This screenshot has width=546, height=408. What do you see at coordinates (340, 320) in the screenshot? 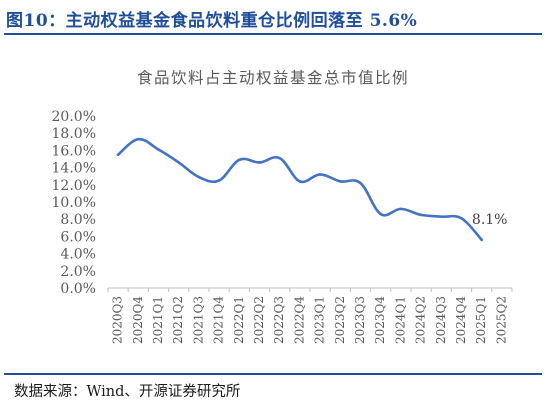
I see `x-tick-label: 2023Q2` at bounding box center [340, 320].